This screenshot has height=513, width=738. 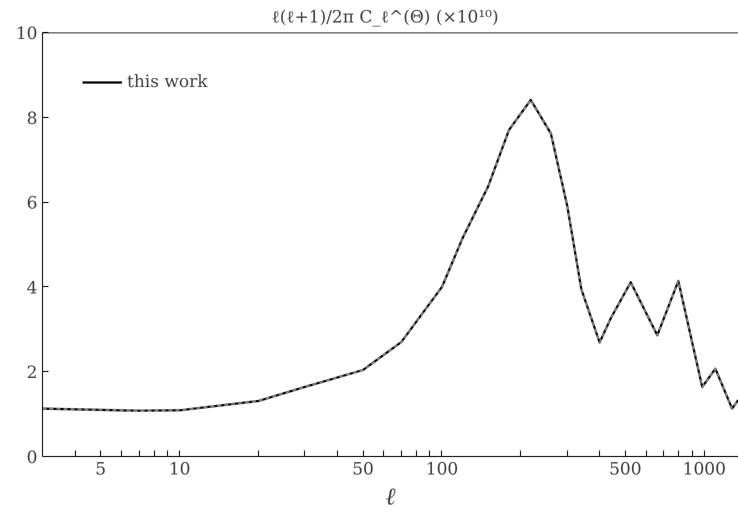 I want to click on y-tick-label: 8, so click(x=32, y=118).